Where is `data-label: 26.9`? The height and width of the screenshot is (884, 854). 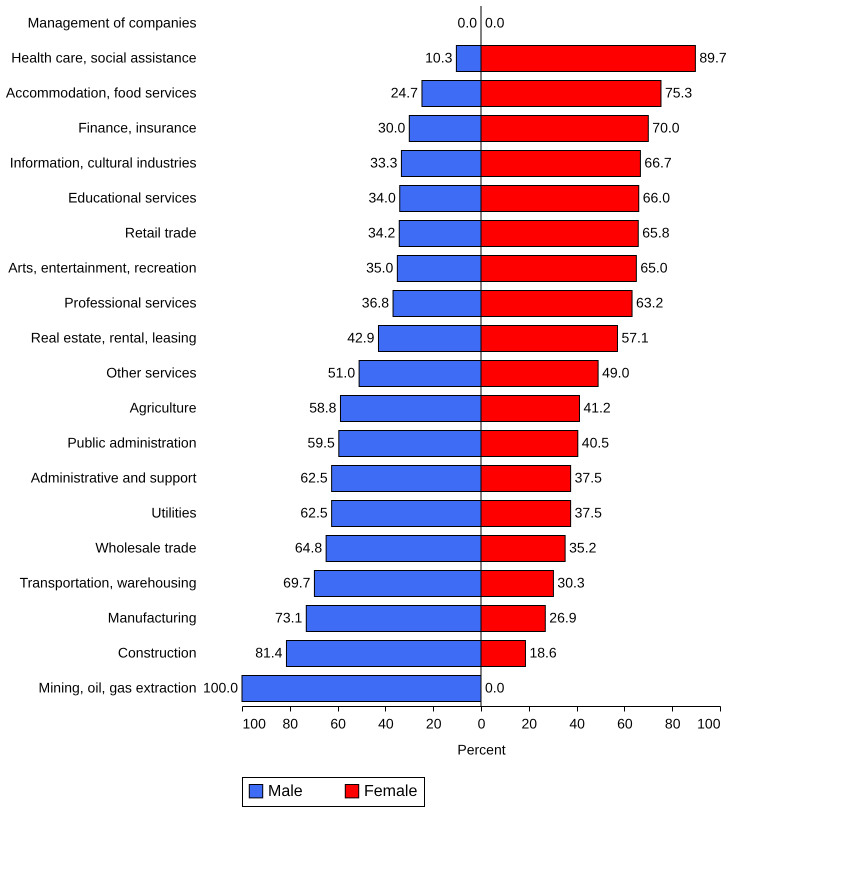 data-label: 26.9 is located at coordinates (563, 618).